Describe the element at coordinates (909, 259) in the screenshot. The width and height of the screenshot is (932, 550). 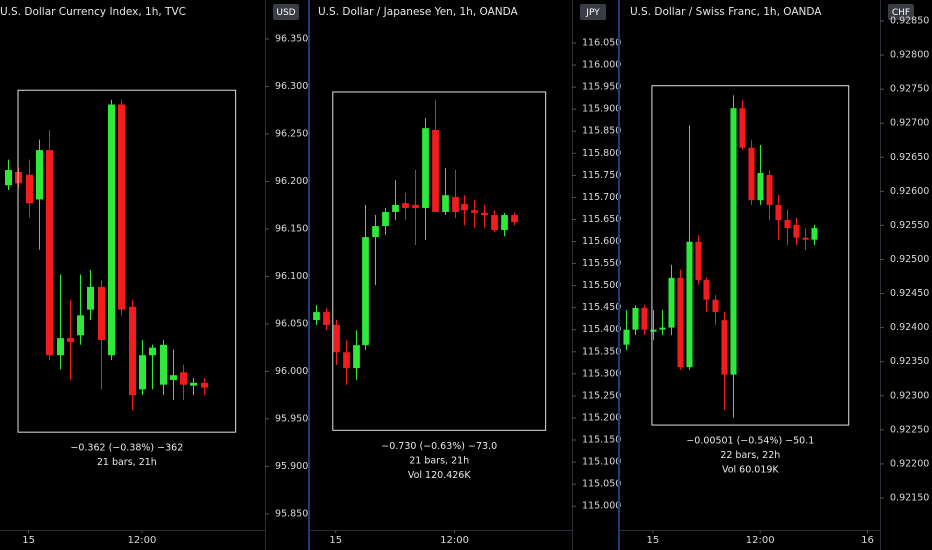
I see `y-tick-label: 0.92500` at that location.